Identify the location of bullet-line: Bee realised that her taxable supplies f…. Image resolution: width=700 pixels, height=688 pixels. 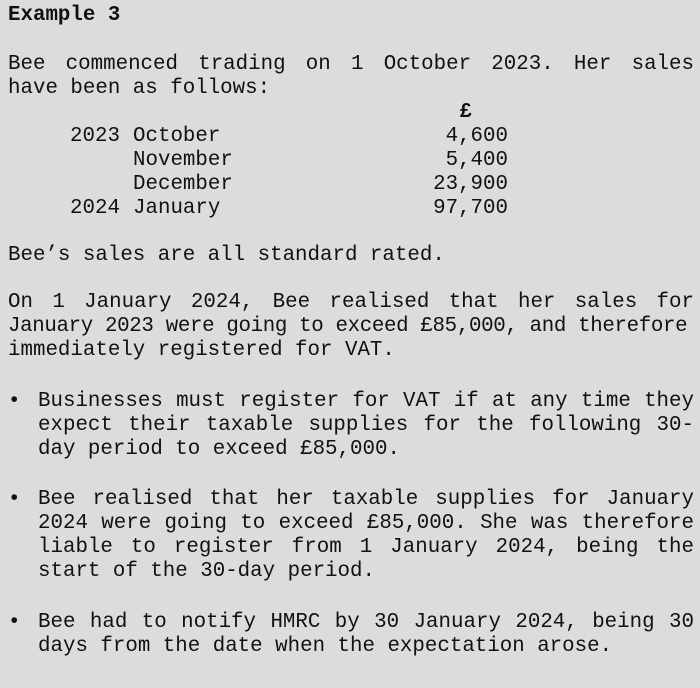
(366, 499).